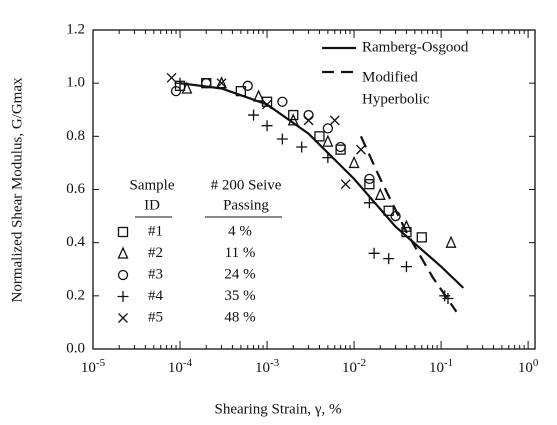 The image size is (557, 425). I want to click on table-cell: 11 %, so click(240, 253).